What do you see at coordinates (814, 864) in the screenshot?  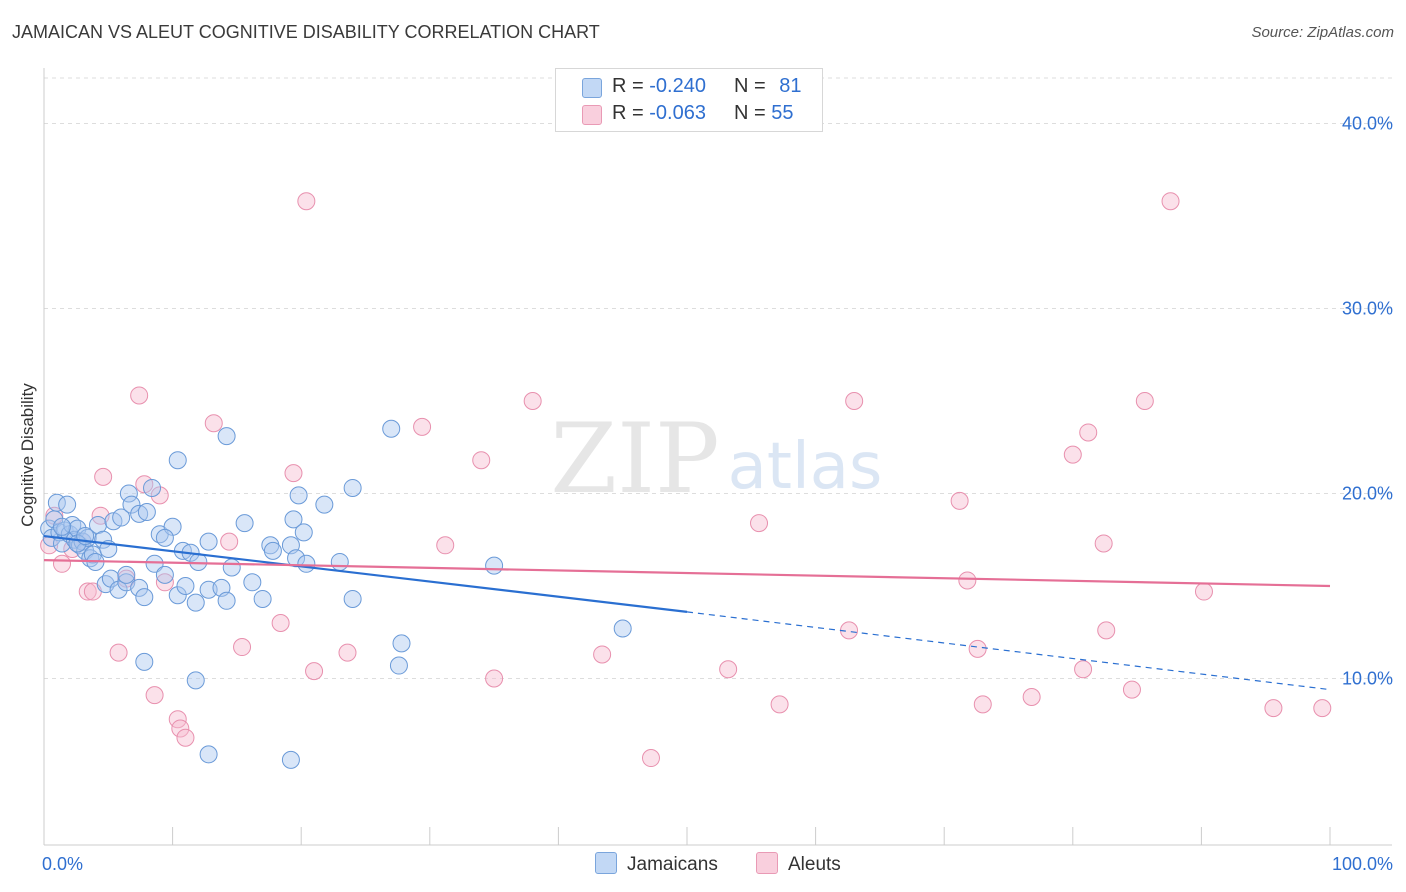 I see `aleuts-legend-label: Aleuts` at bounding box center [814, 864].